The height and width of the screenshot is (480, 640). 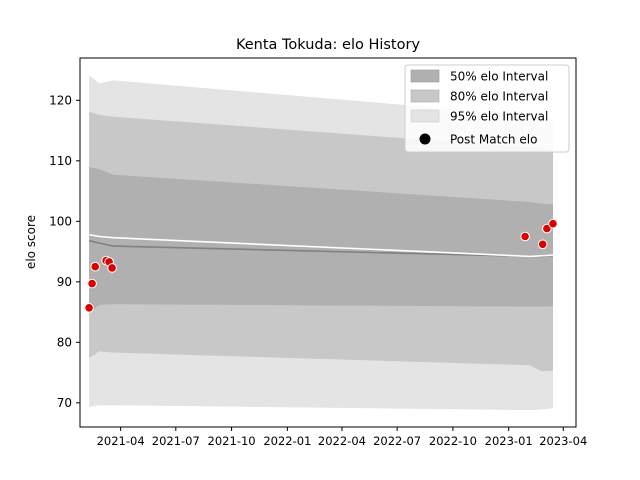 I want to click on x-tick-label-4: 2022-04, so click(x=342, y=441).